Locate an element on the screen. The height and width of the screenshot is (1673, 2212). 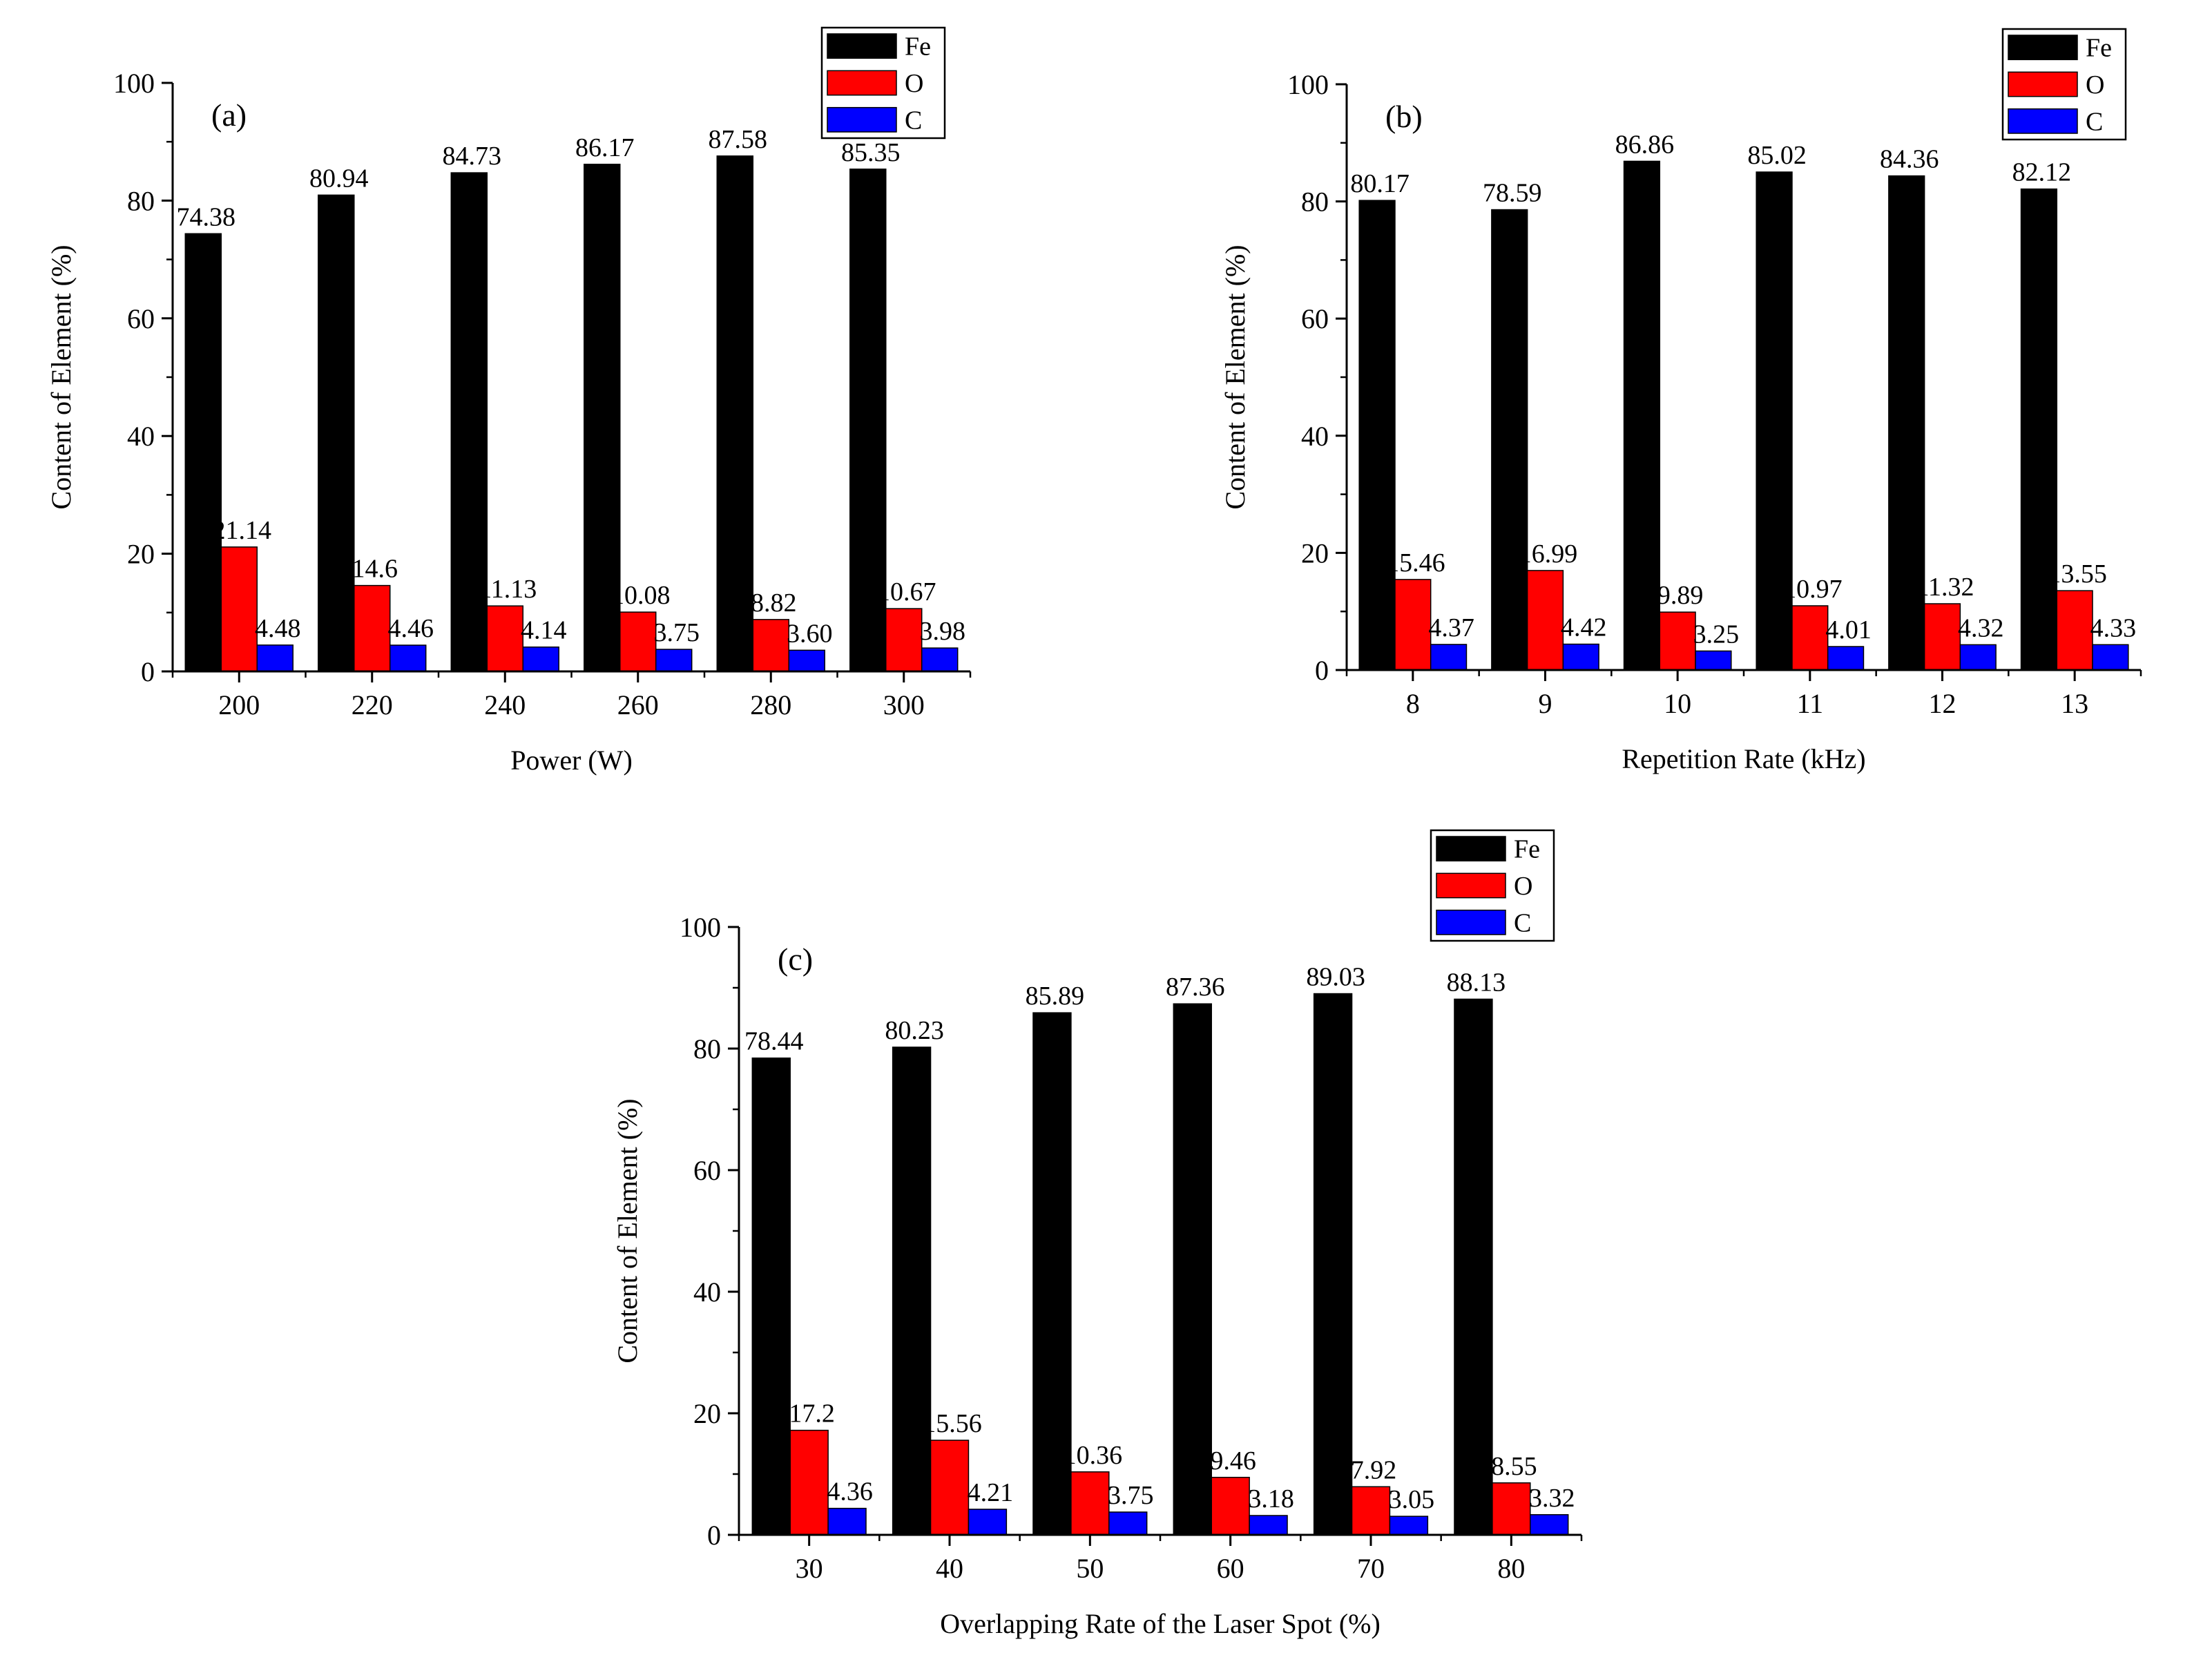
data-label-fe-300: 85.35 is located at coordinates (871, 152).